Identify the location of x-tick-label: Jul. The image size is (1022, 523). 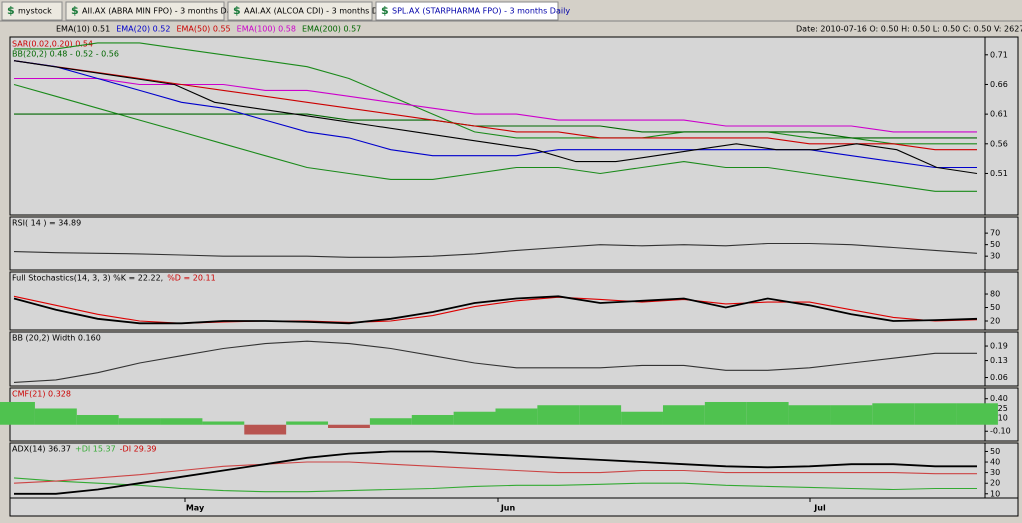
(819, 508).